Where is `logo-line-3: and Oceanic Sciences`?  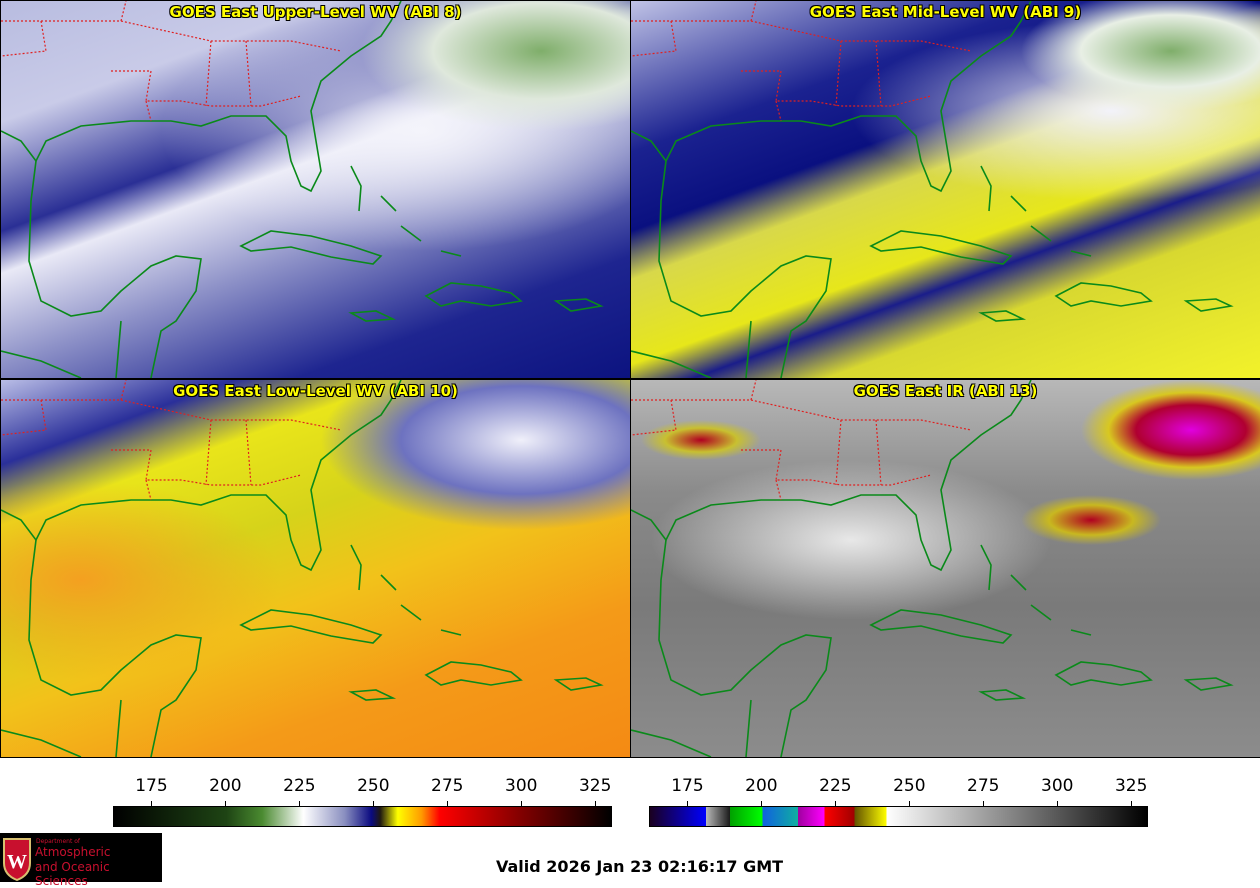
logo-line-3: and Oceanic Sciences is located at coordinates (72, 874).